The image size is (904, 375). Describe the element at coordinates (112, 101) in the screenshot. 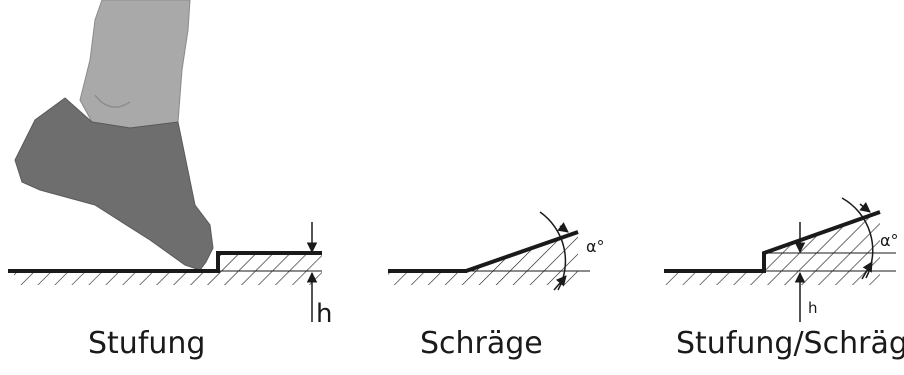

I see `trouser-crease` at that location.